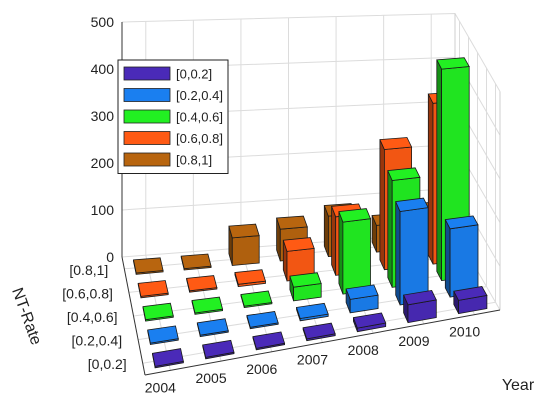 The height and width of the screenshot is (407, 550). Describe the element at coordinates (107, 364) in the screenshot. I see `y-tick-label: [0,0.2]` at that location.